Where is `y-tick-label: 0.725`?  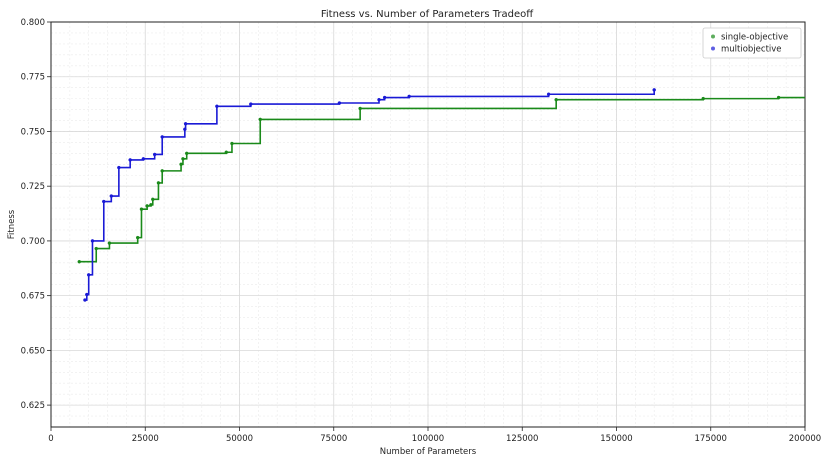
y-tick-label: 0.725 is located at coordinates (33, 187).